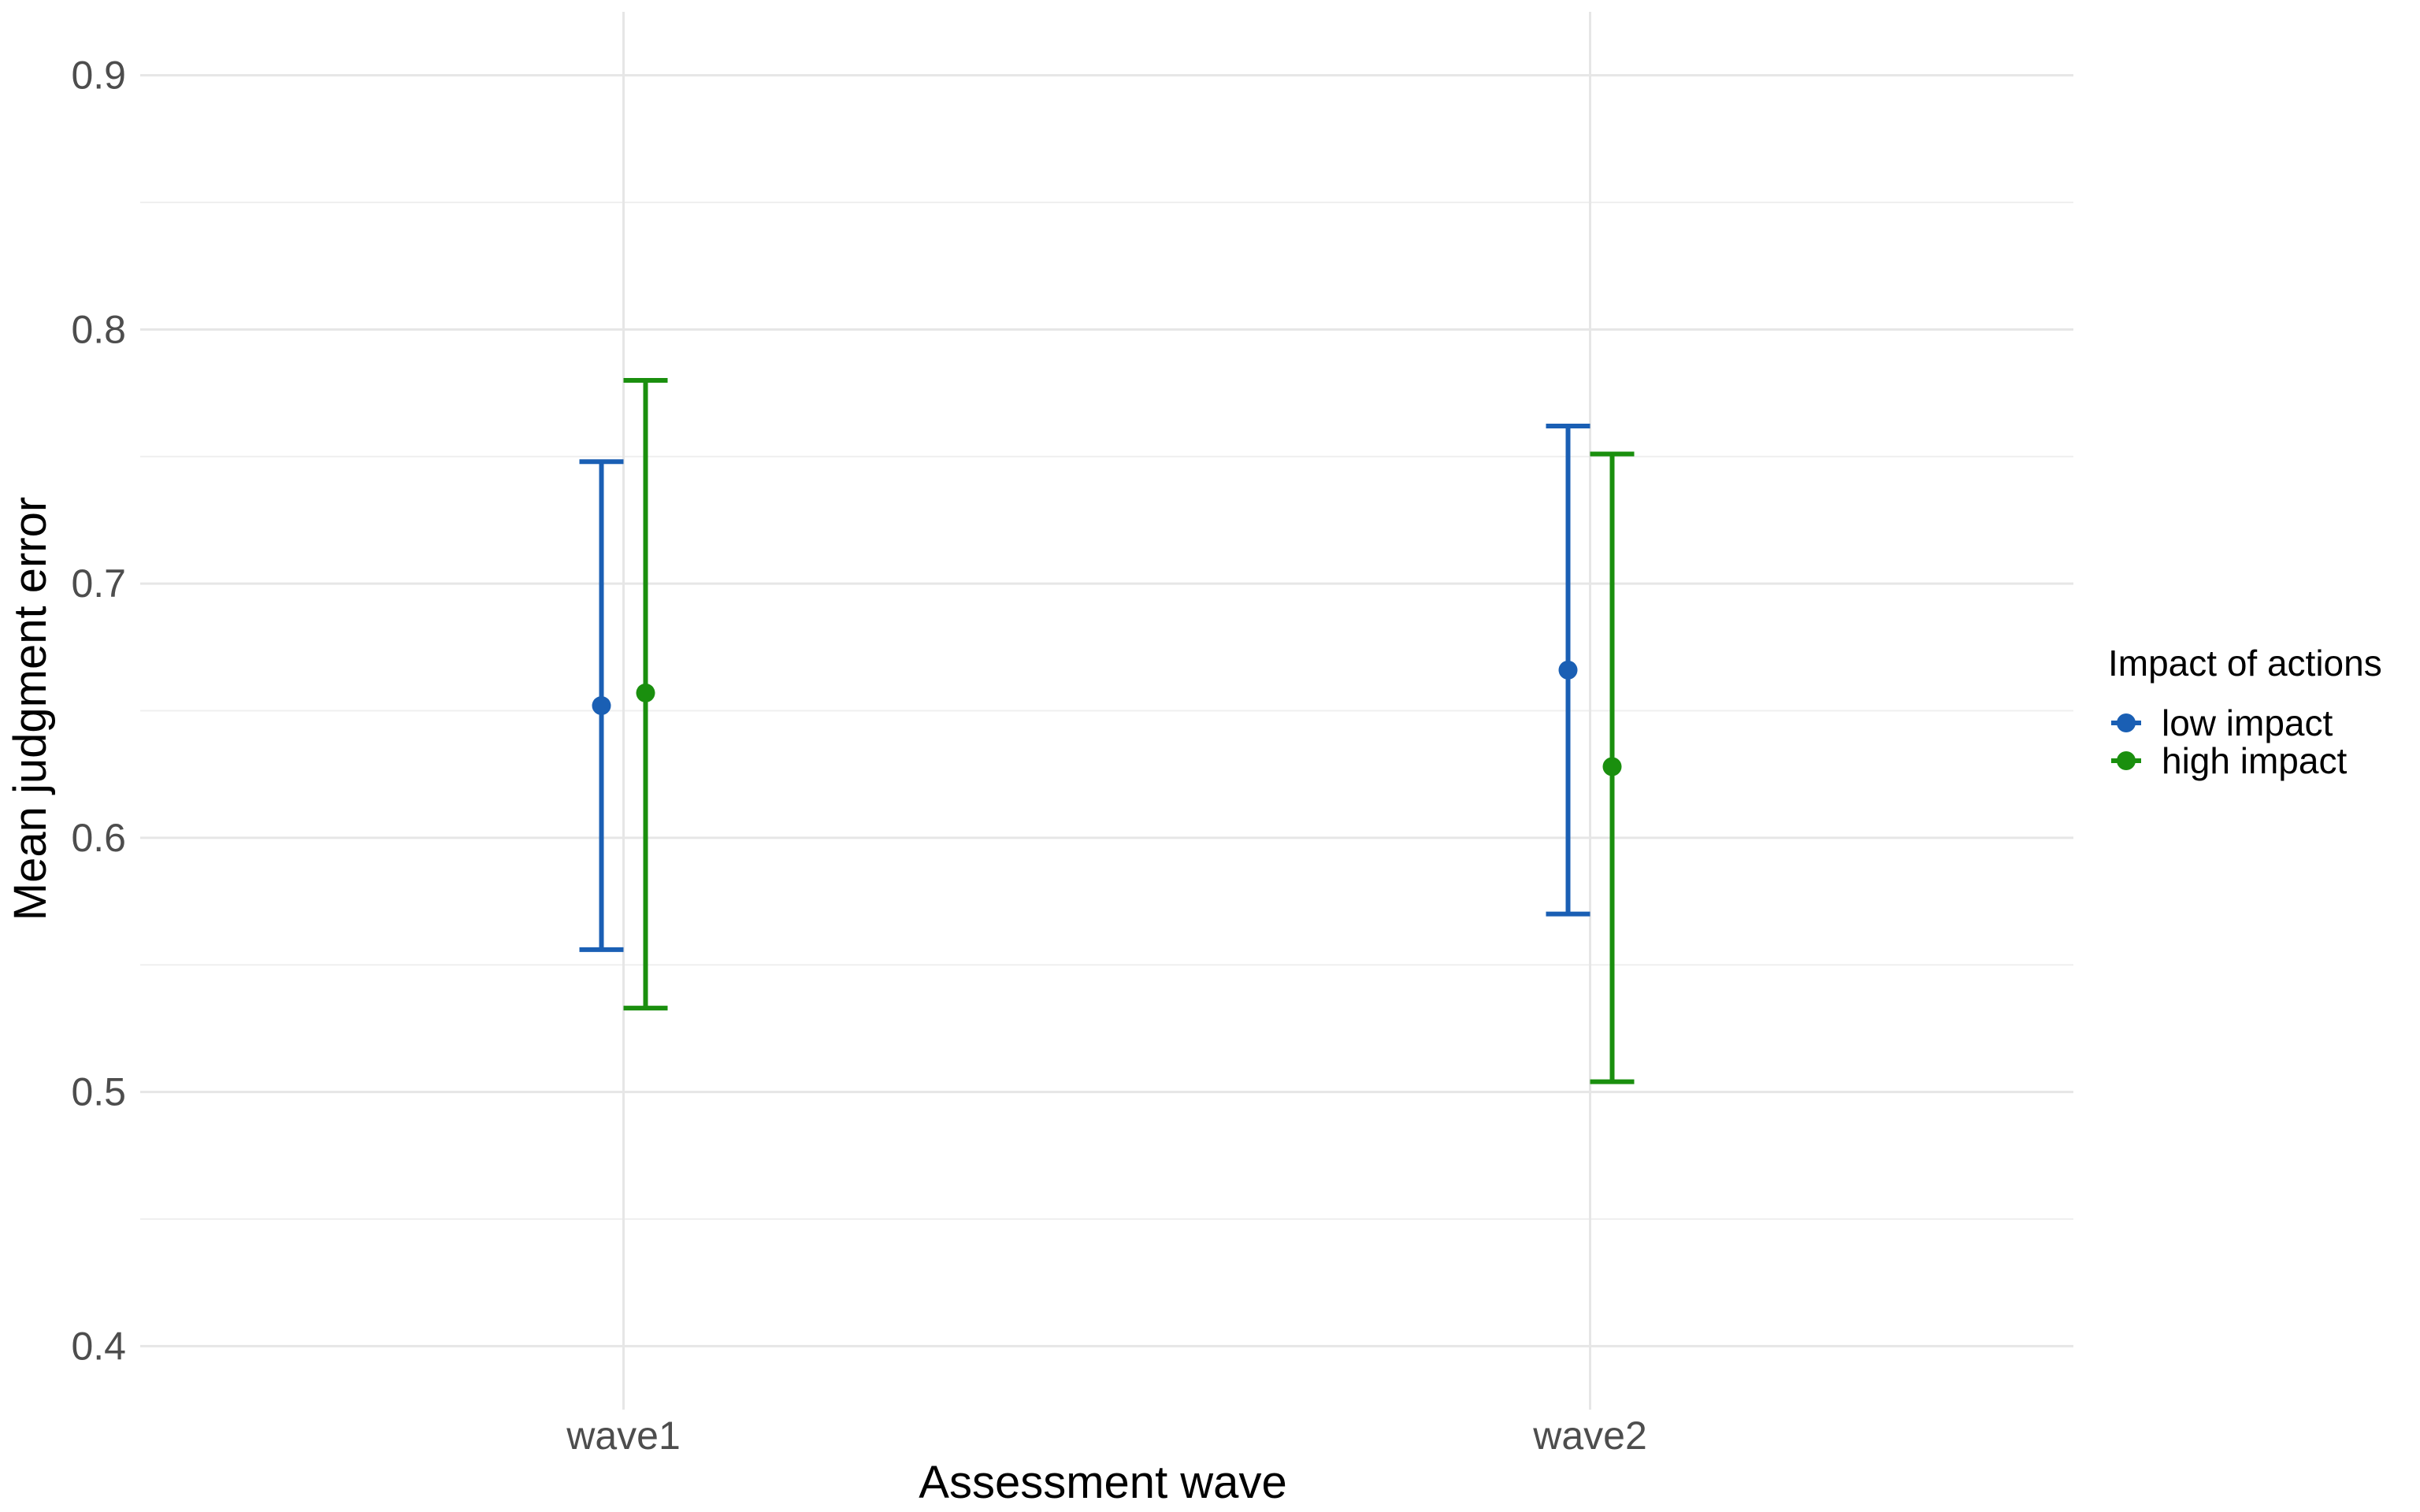 Image resolution: width=2420 pixels, height=1512 pixels. Describe the element at coordinates (98, 711) in the screenshot. I see `y-axis-ticks: 0.4 0.5 0.6 0.7 0.8 0.9` at that location.